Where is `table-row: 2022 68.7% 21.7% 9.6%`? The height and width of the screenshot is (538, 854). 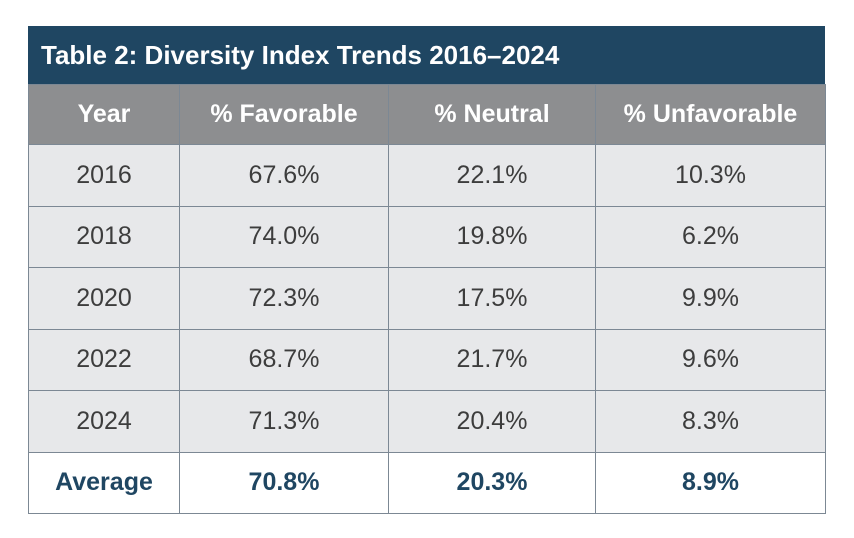
table-row: 2022 68.7% 21.7% 9.6% is located at coordinates (427, 359).